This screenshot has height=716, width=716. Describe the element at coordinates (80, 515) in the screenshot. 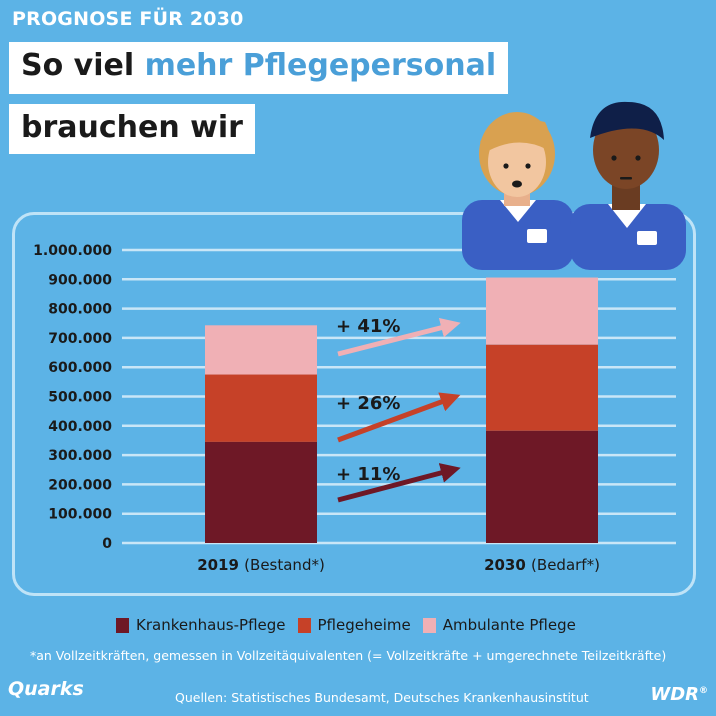

I see `y-tick-label: 100.000` at that location.